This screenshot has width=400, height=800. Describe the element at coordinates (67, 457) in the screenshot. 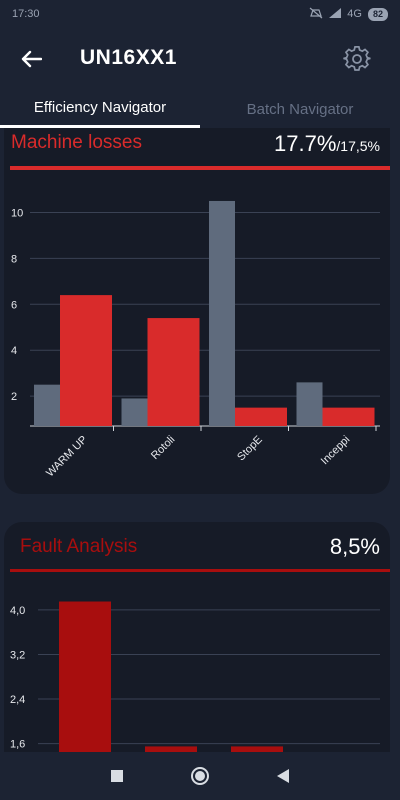

I see `x-tick-label: WARM UP` at that location.